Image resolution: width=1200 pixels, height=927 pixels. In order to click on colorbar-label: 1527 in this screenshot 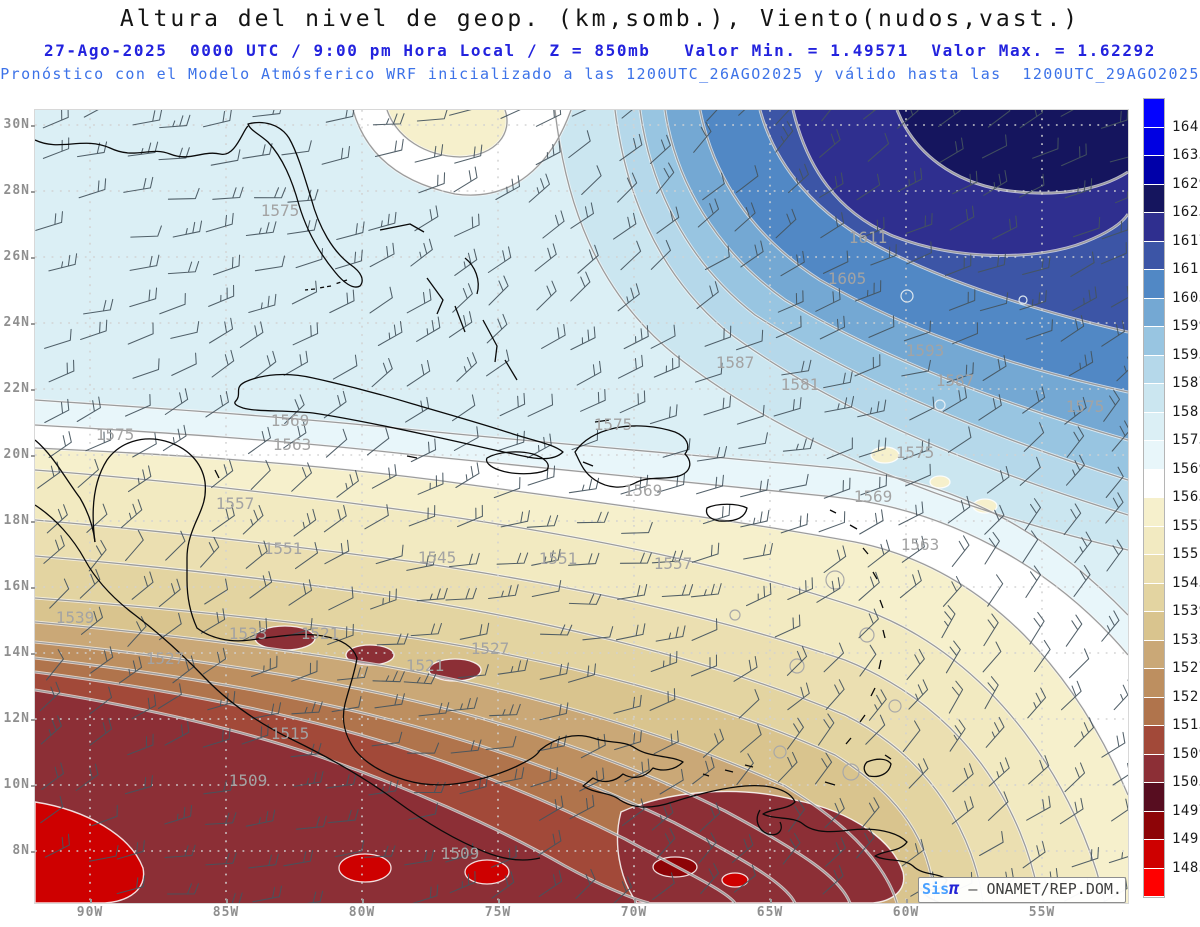, I will do `click(1186, 668)`.